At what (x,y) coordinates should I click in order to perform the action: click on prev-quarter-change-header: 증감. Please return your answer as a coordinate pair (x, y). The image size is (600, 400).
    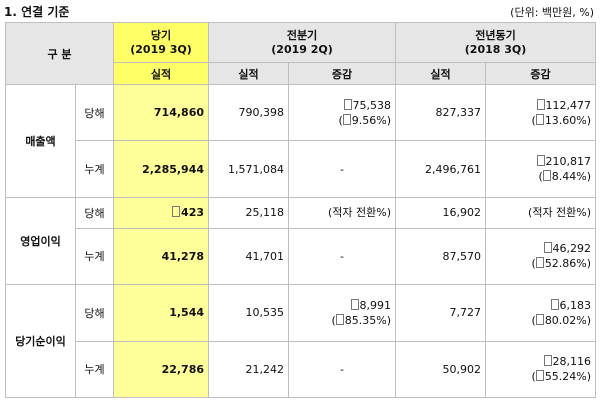
    Looking at the image, I should click on (342, 73).